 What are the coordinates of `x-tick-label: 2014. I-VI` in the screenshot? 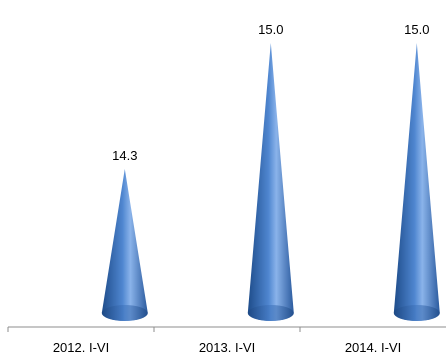 It's located at (373, 347).